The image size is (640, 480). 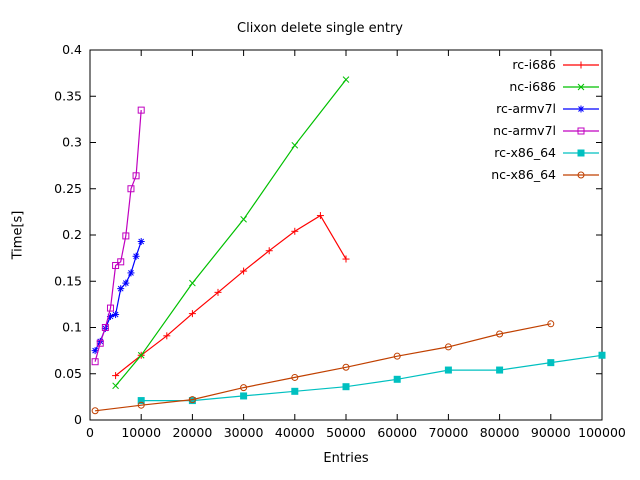 I want to click on x-tick-label: 100000, so click(x=602, y=432).